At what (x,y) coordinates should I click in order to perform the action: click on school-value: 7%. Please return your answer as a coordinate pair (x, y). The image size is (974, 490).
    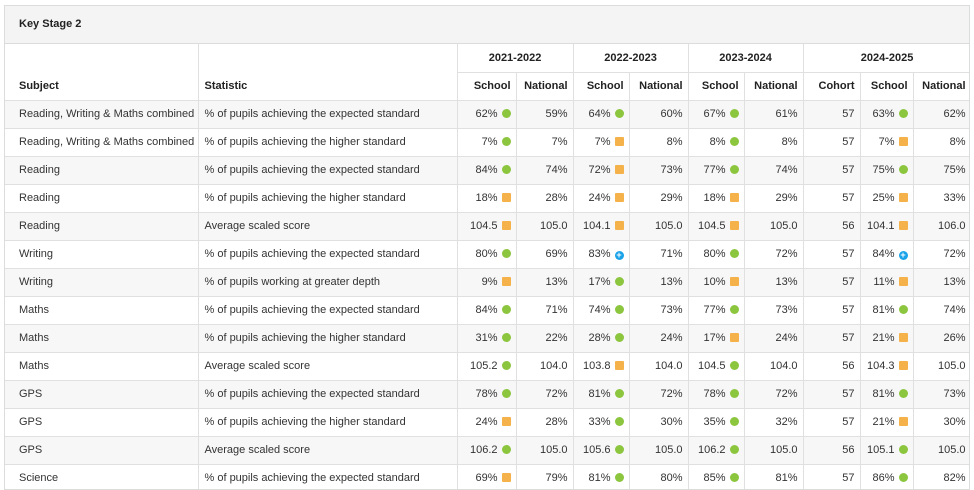
    Looking at the image, I should click on (602, 142).